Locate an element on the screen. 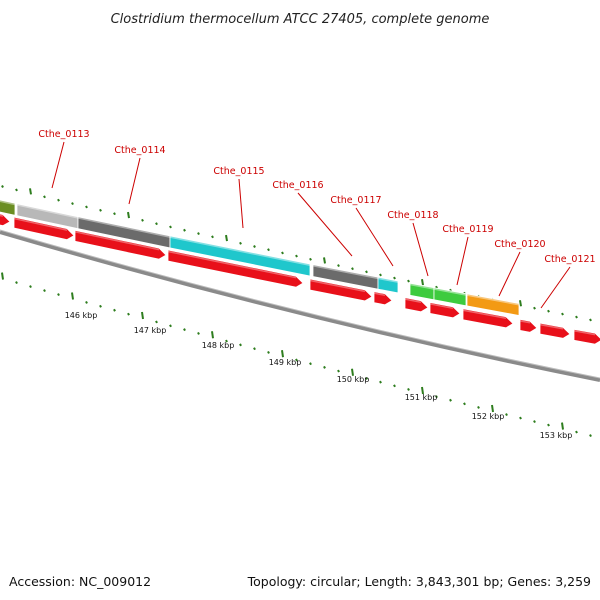  gene-label-cthe-0121: Cthe_0121 is located at coordinates (569, 259).